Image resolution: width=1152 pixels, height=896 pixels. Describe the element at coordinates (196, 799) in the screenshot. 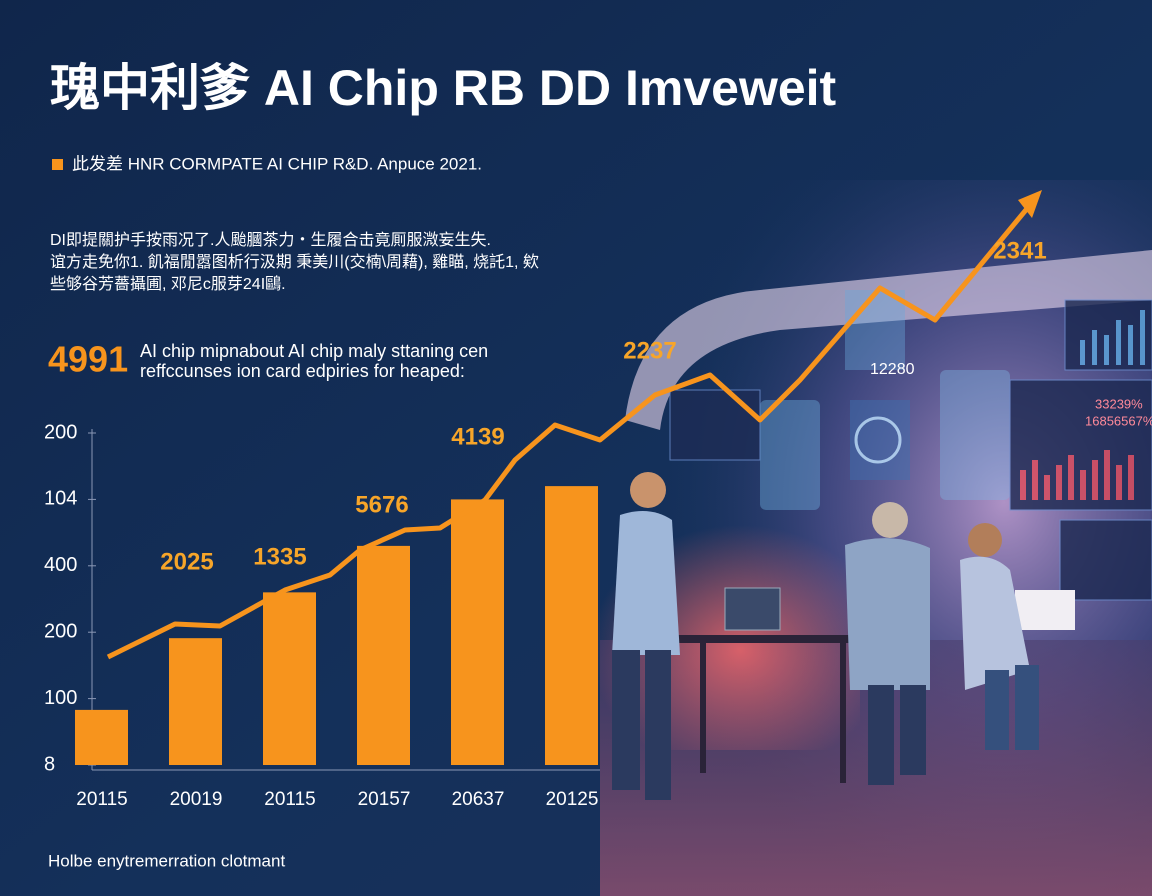

I see `x-tick-label: 20019` at that location.